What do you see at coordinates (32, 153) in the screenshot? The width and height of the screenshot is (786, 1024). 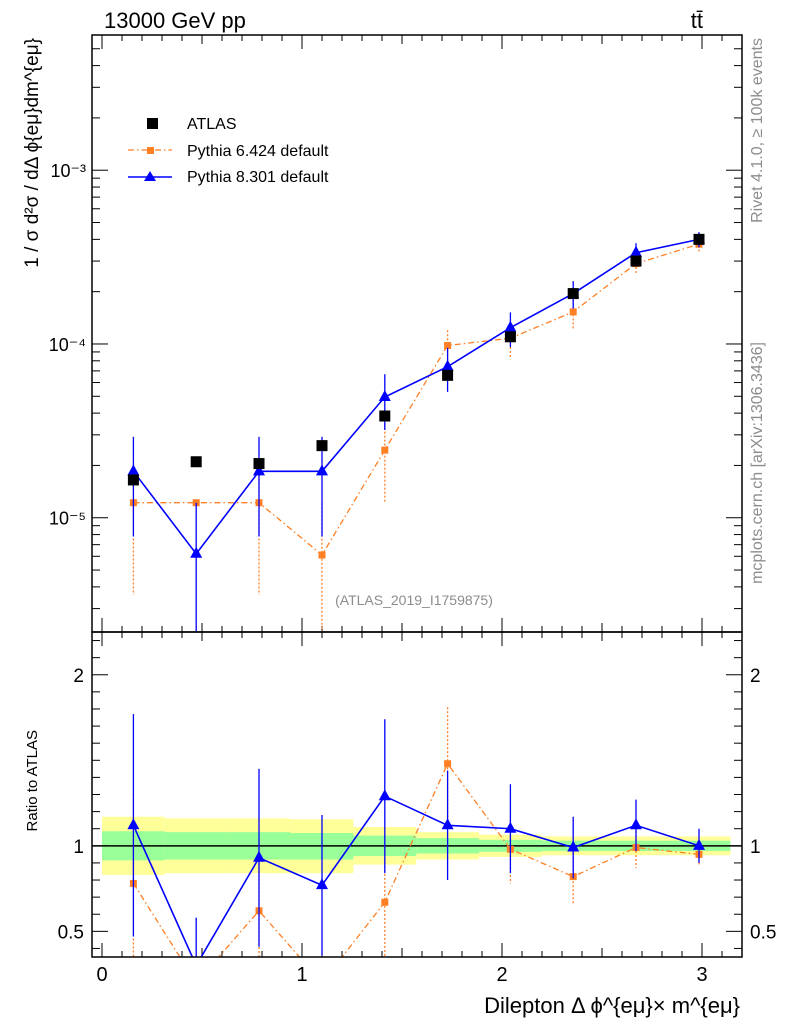 I see `main-ylabel: 1 / σ d²σ / dΔ ϕ{eμ}dm^{eμ}` at bounding box center [32, 153].